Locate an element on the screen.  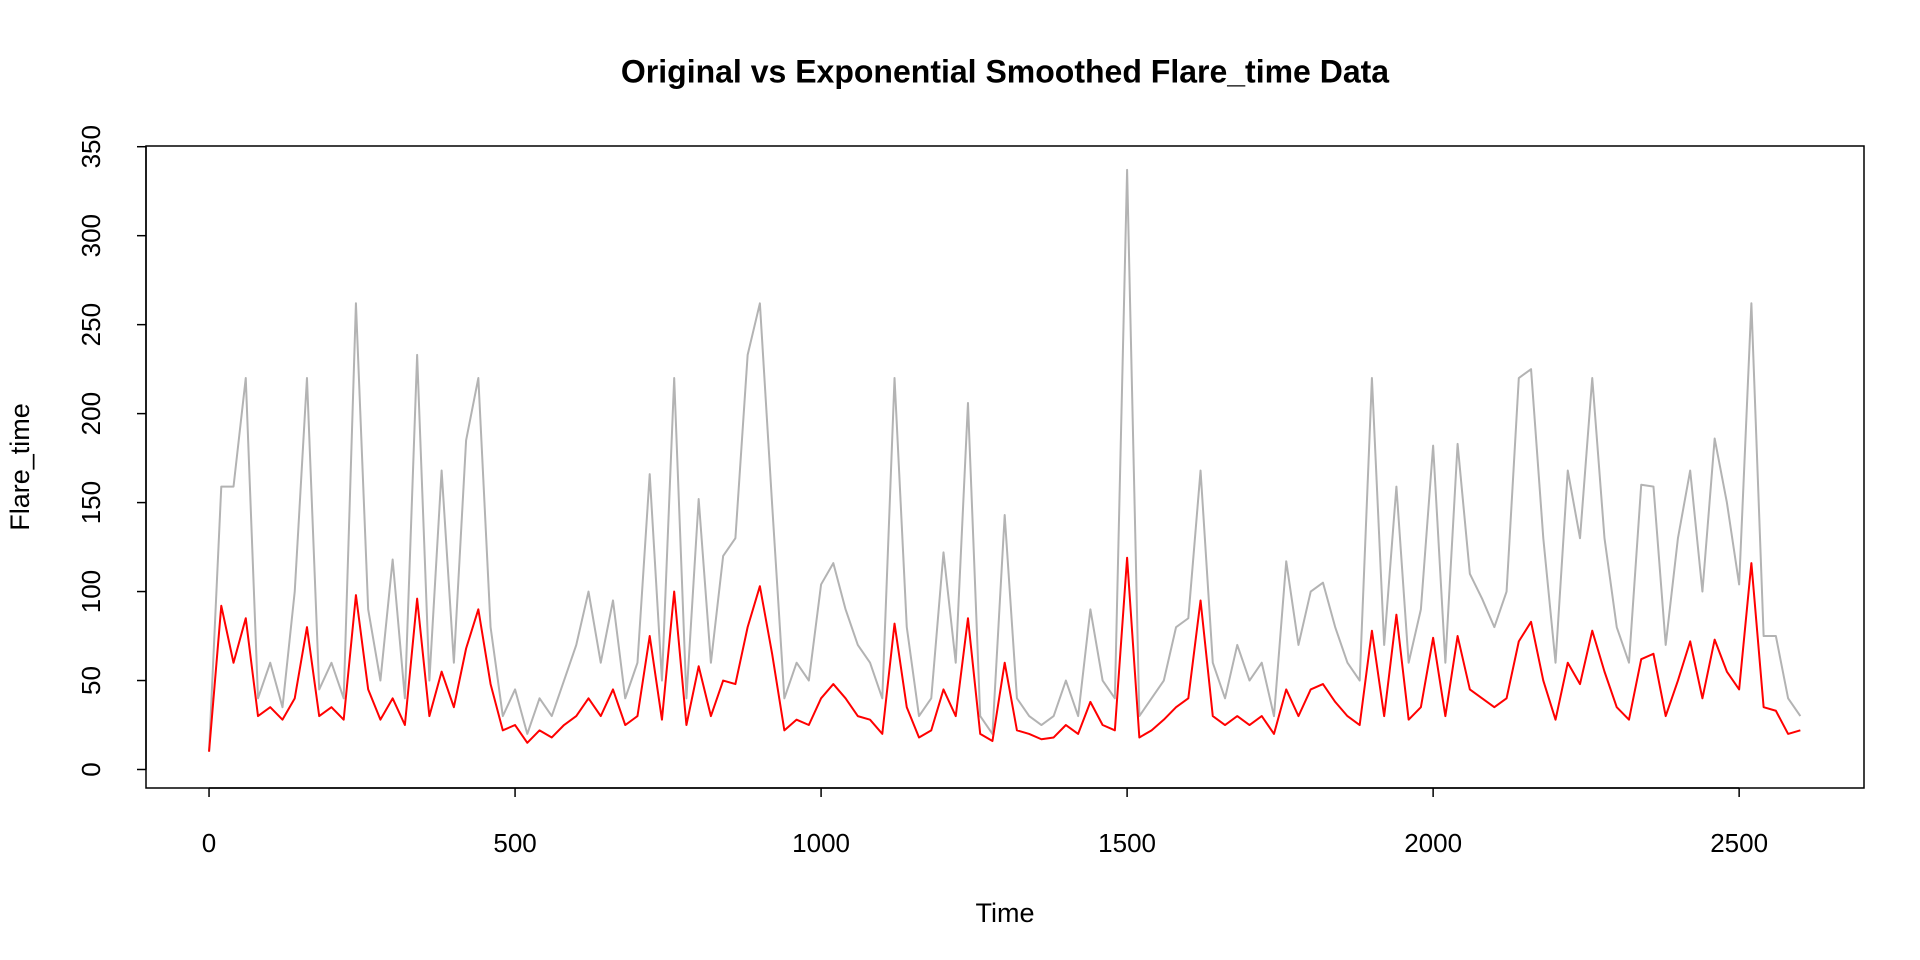
y-tick-label: 300 is located at coordinates (91, 235).